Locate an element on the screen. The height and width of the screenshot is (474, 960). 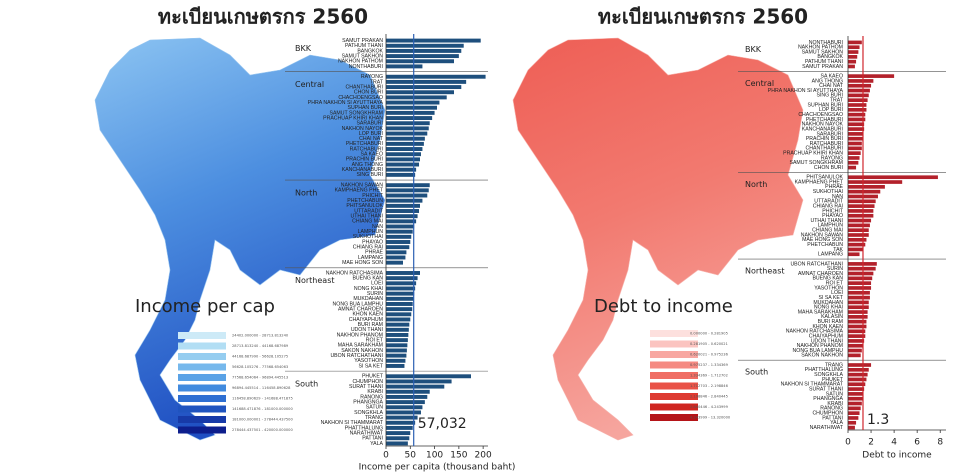
category-label: AMNAT CHAROEN is located at coordinates (360, 310).